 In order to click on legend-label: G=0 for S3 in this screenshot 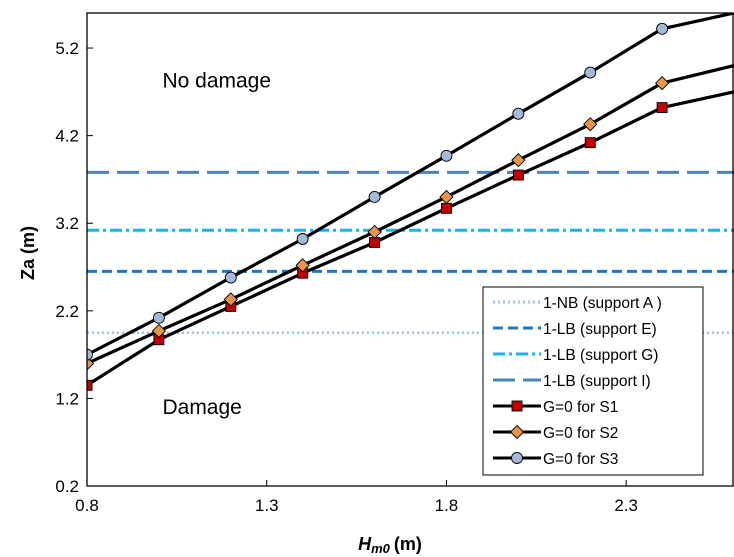, I will do `click(580, 459)`.